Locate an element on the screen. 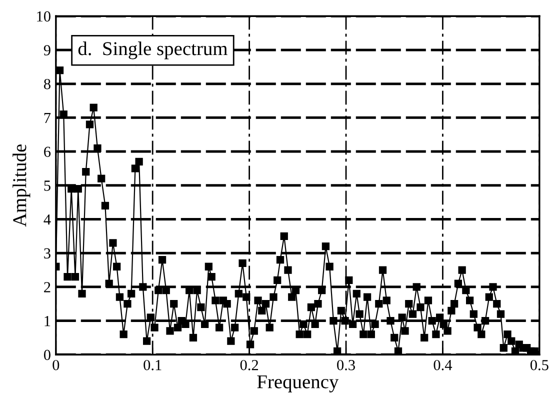  y-axis-title: Amplitude is located at coordinates (21, 185).